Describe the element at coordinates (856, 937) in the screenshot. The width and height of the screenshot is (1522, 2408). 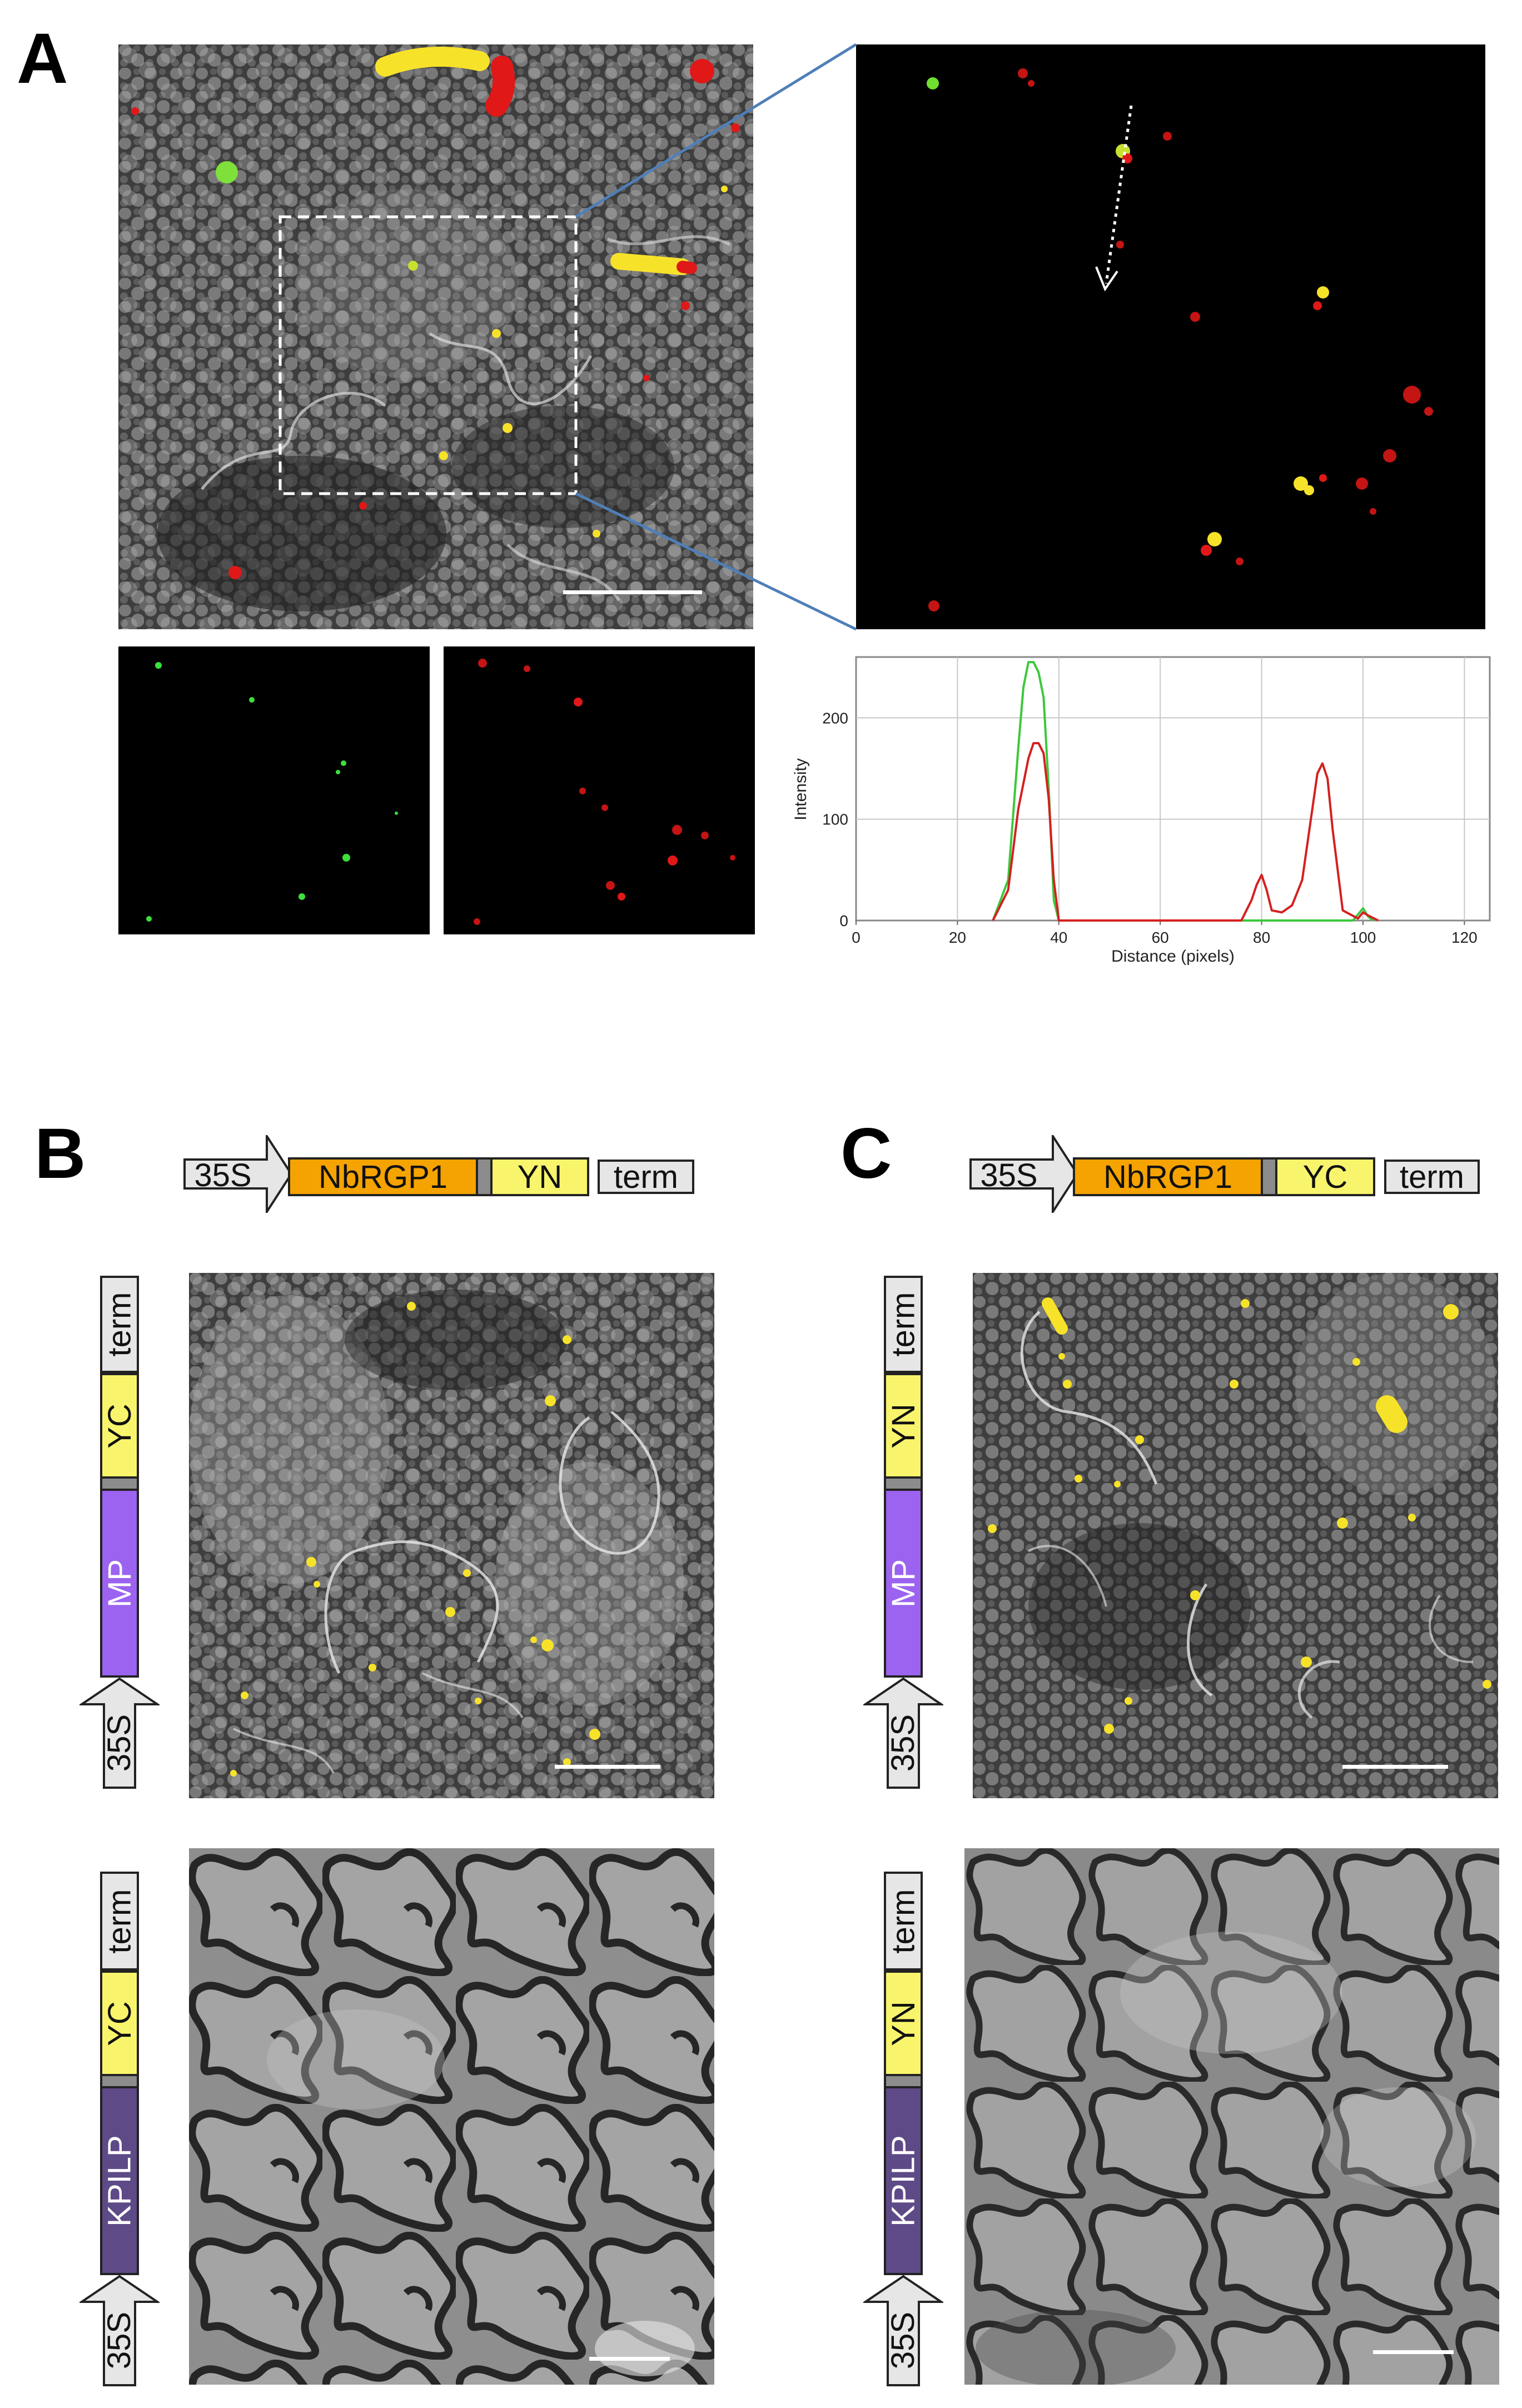
I see `x-tick-label: 0` at that location.